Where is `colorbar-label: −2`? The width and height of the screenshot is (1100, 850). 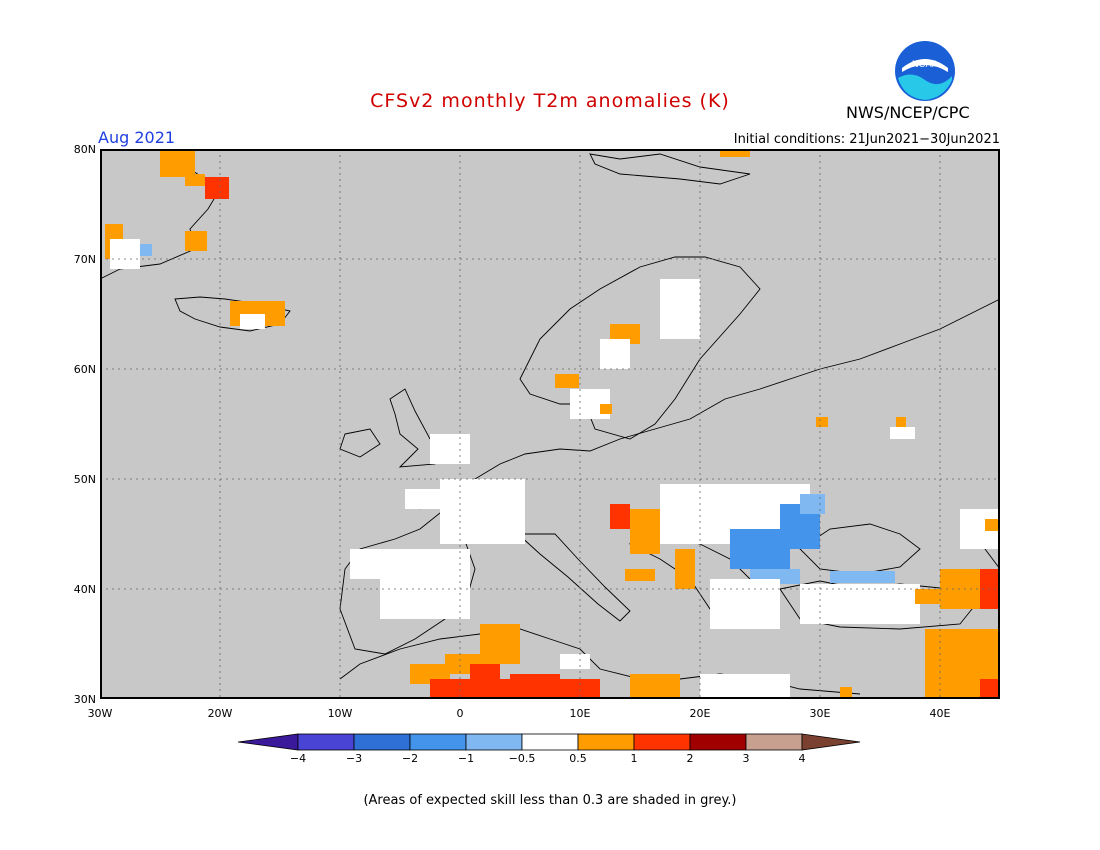
colorbar-label: −2 is located at coordinates (410, 758).